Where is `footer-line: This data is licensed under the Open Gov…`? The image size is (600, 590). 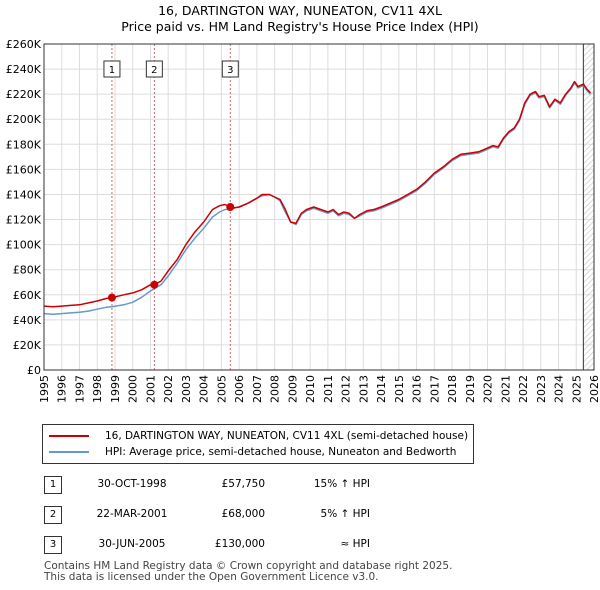 footer-line: This data is licensed under the Open Gov… is located at coordinates (211, 577).